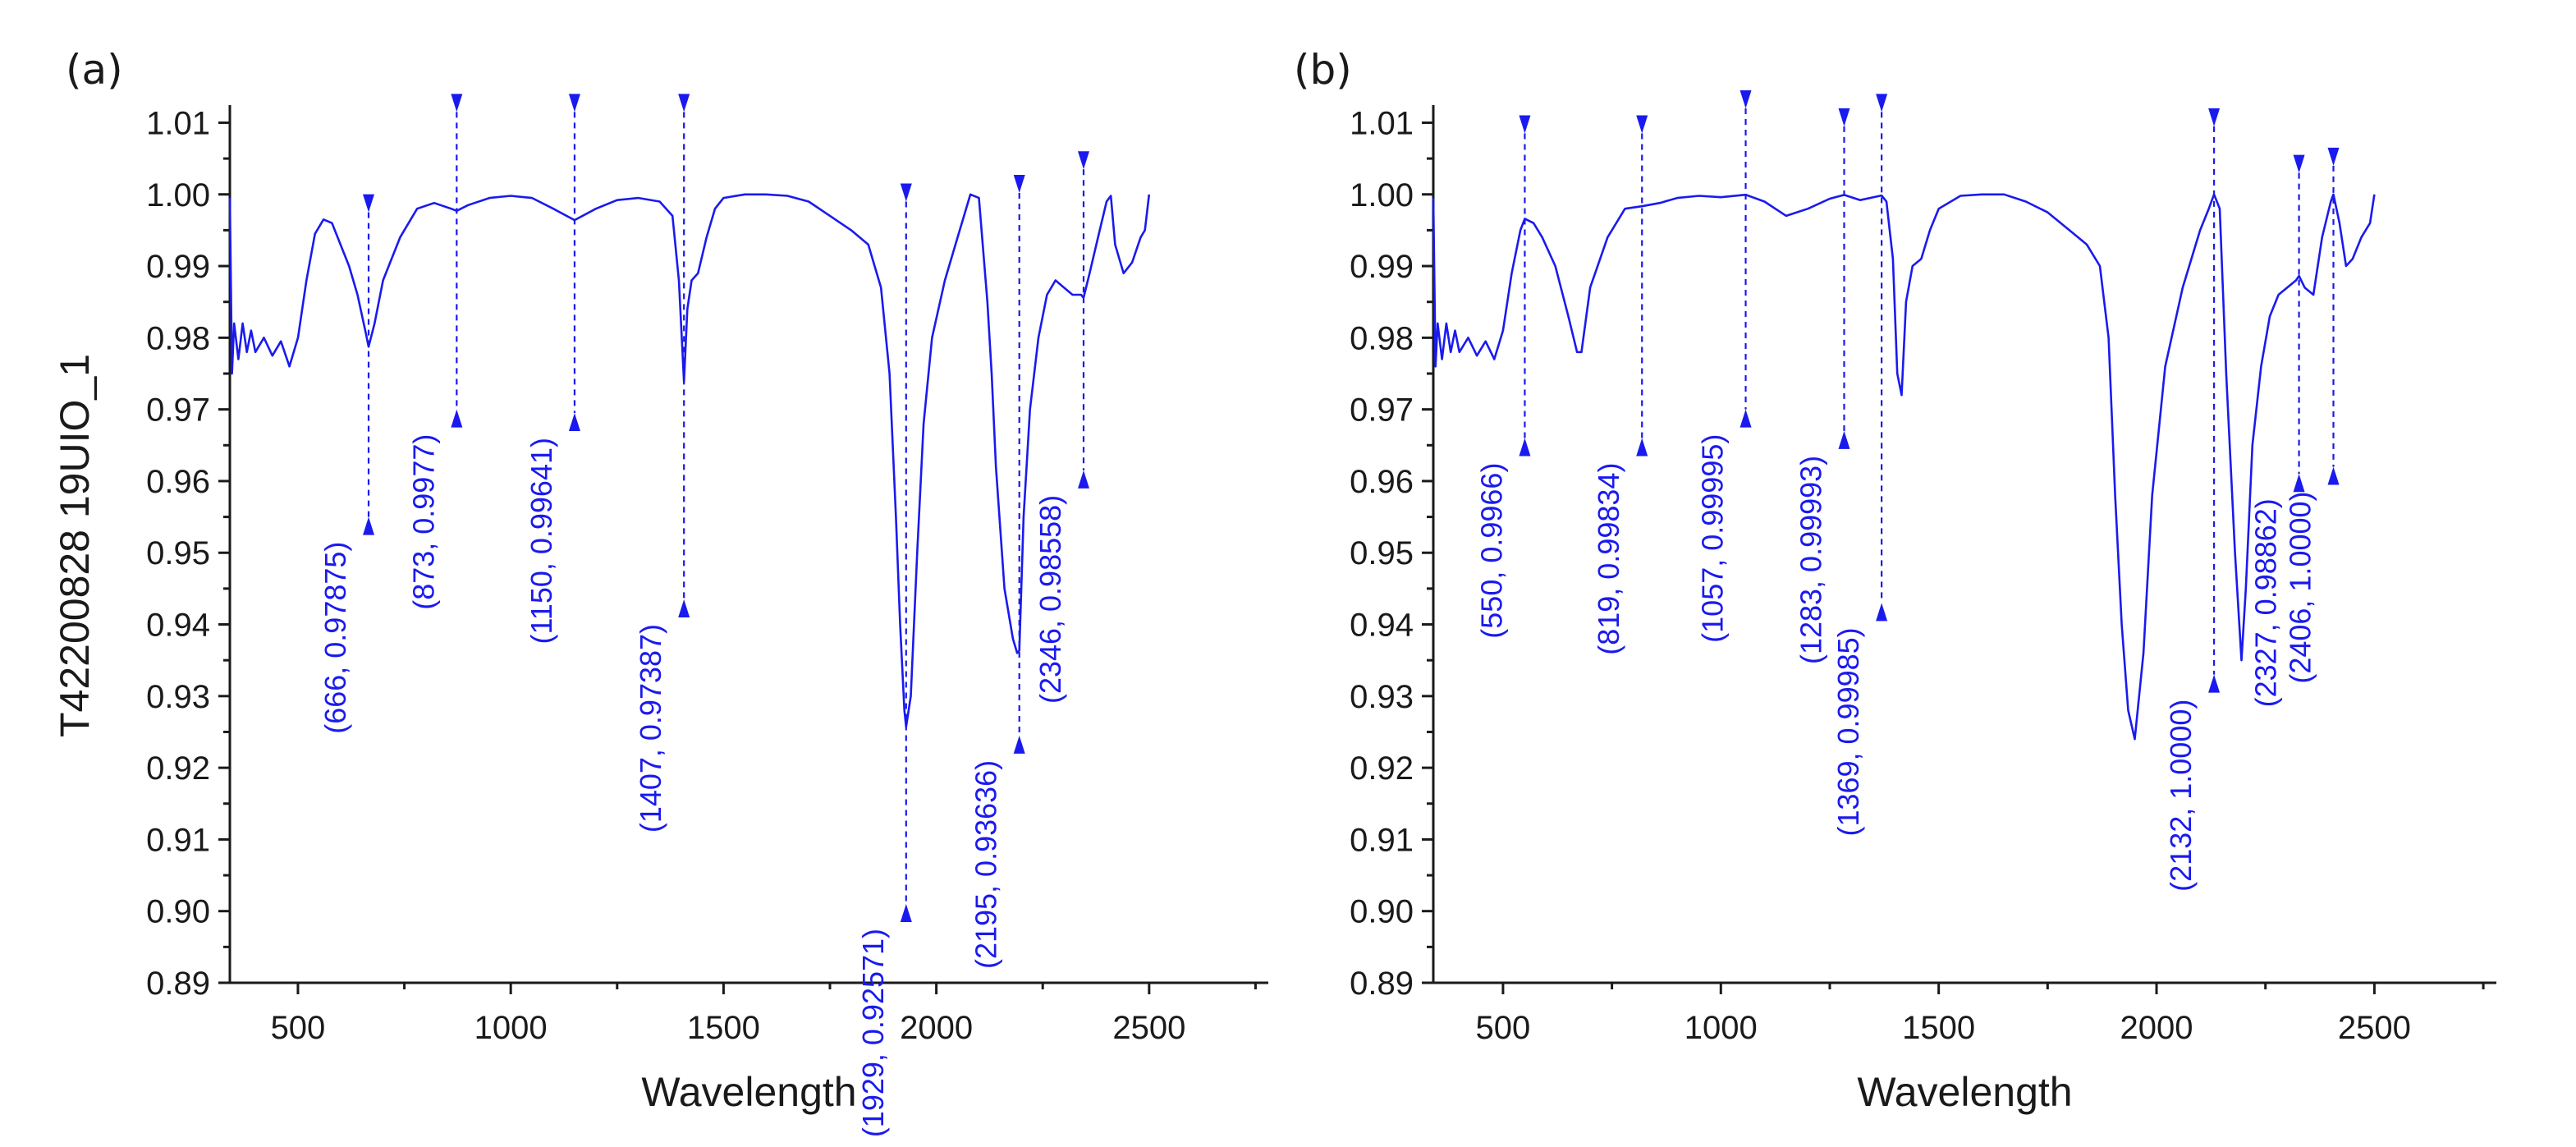 The image size is (2576, 1147). I want to click on panel-label: (b), so click(1323, 70).